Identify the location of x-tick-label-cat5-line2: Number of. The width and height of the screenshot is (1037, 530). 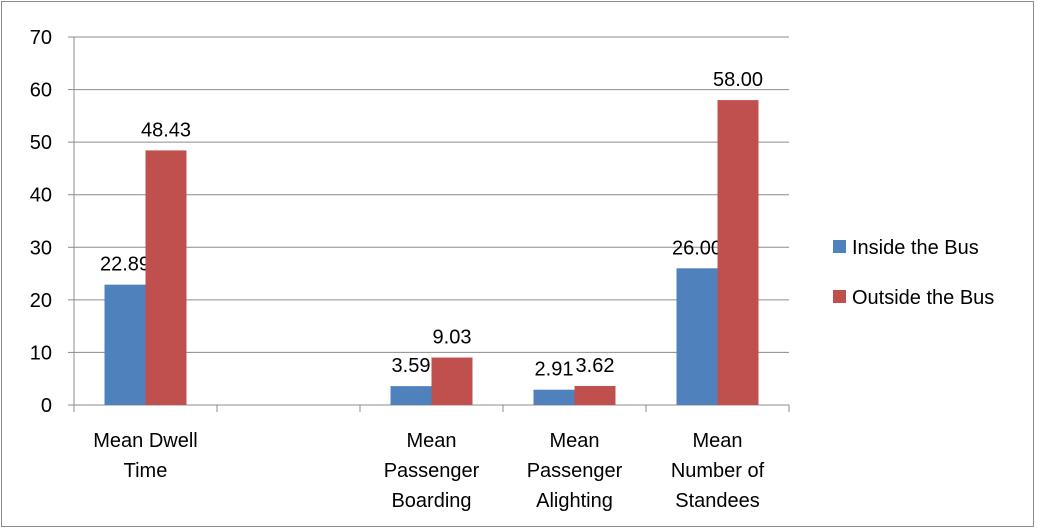
(718, 471).